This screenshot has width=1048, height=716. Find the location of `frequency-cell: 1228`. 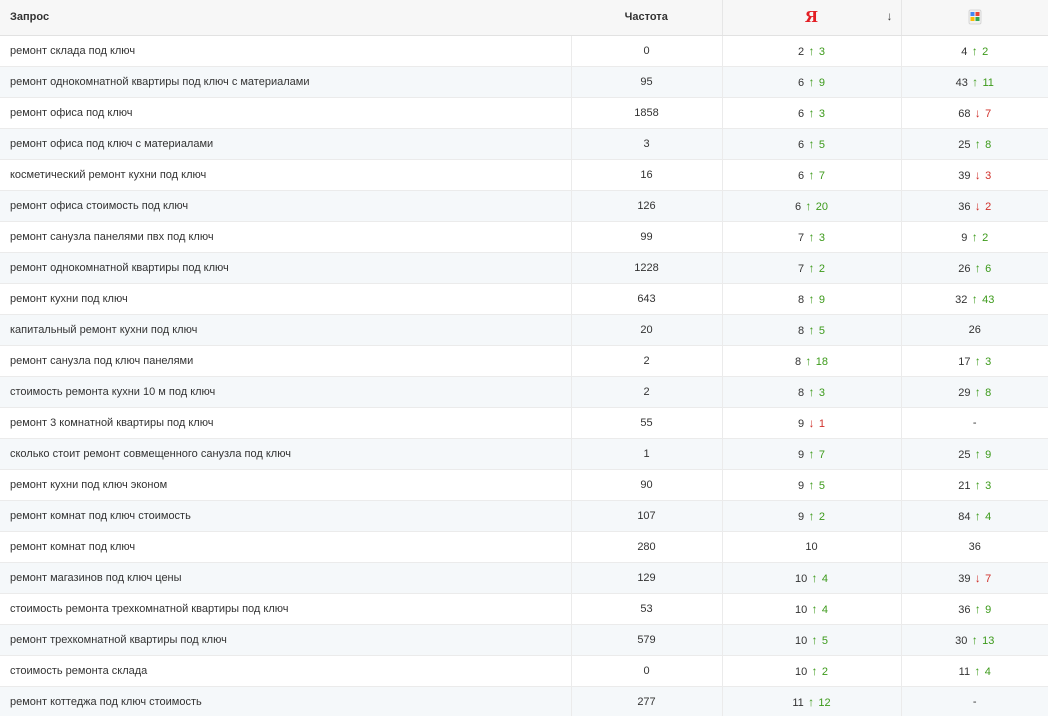

frequency-cell: 1228 is located at coordinates (647, 268).